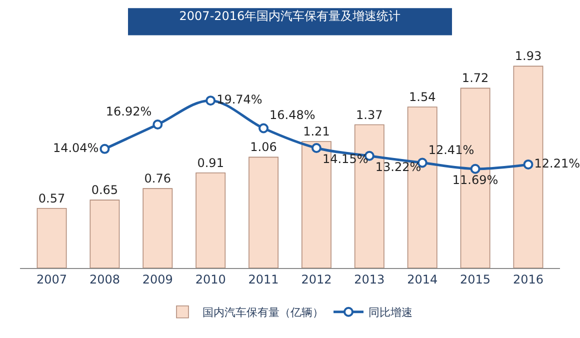 This screenshot has width=580, height=338. I want to click on x-tick-label: 2013, so click(369, 279).